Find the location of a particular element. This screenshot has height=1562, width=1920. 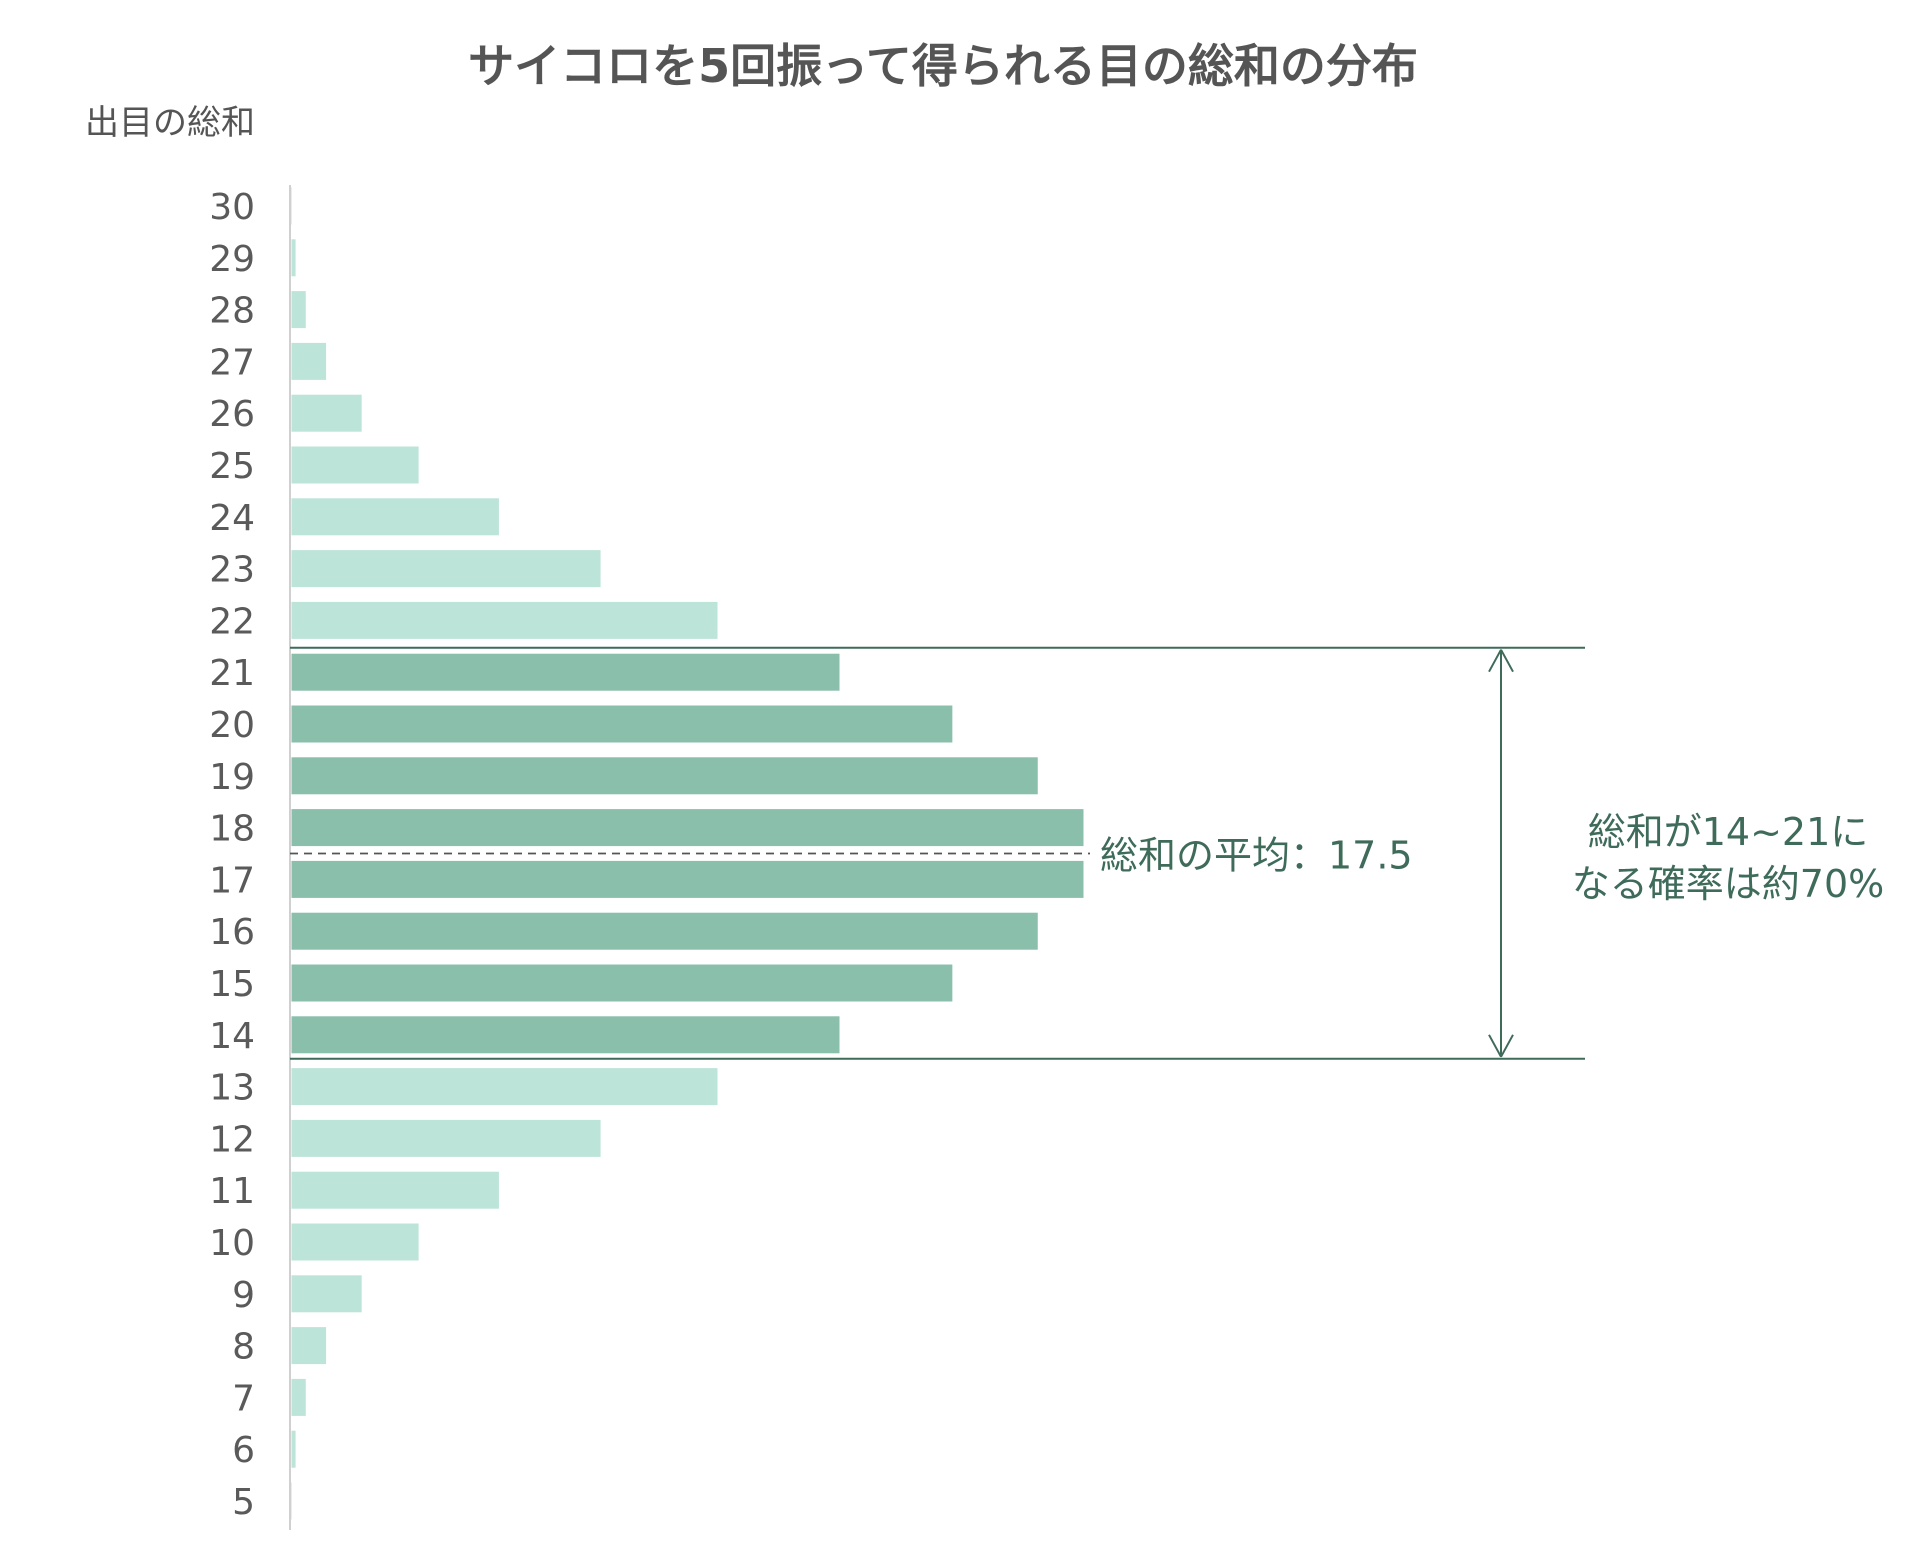

chart-title: サイコロを5回振って得られる目の総和の分布 is located at coordinates (943, 66).